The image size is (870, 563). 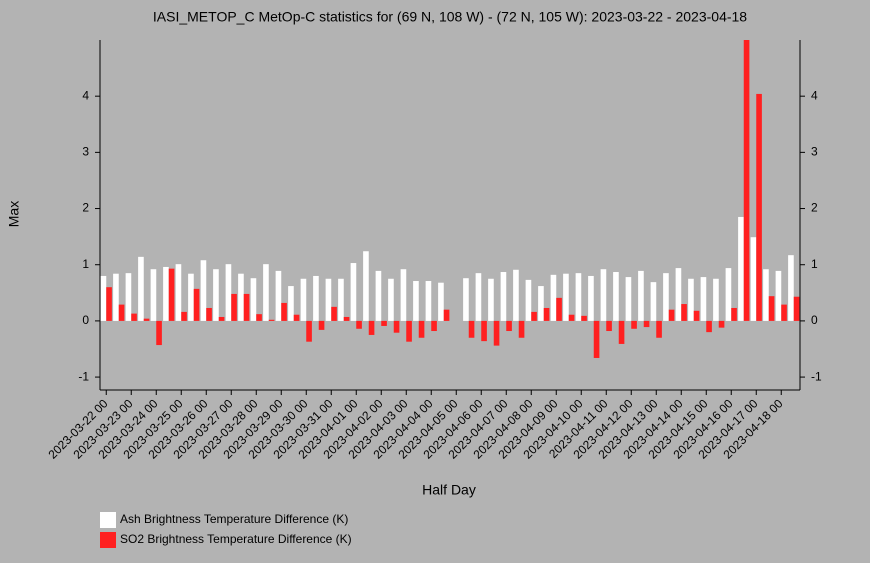 What do you see at coordinates (449, 490) in the screenshot?
I see `x-axis-label: Half Day` at bounding box center [449, 490].